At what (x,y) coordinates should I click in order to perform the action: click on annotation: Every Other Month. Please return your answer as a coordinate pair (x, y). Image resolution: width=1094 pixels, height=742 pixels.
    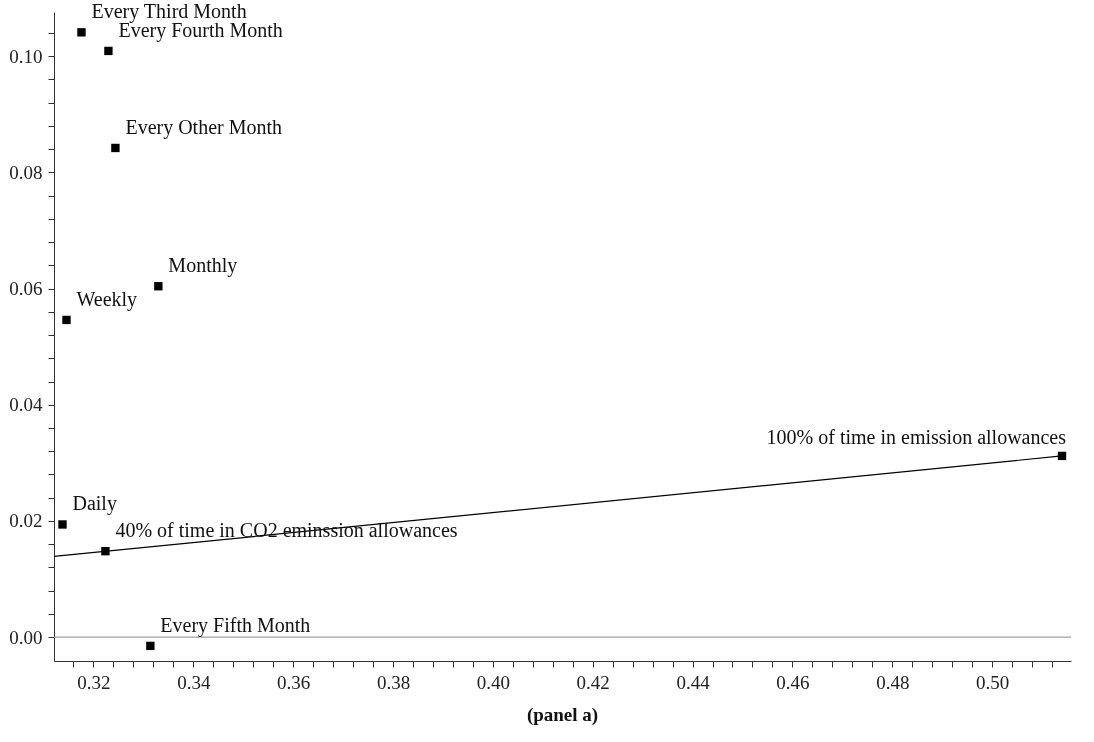
    Looking at the image, I should click on (204, 127).